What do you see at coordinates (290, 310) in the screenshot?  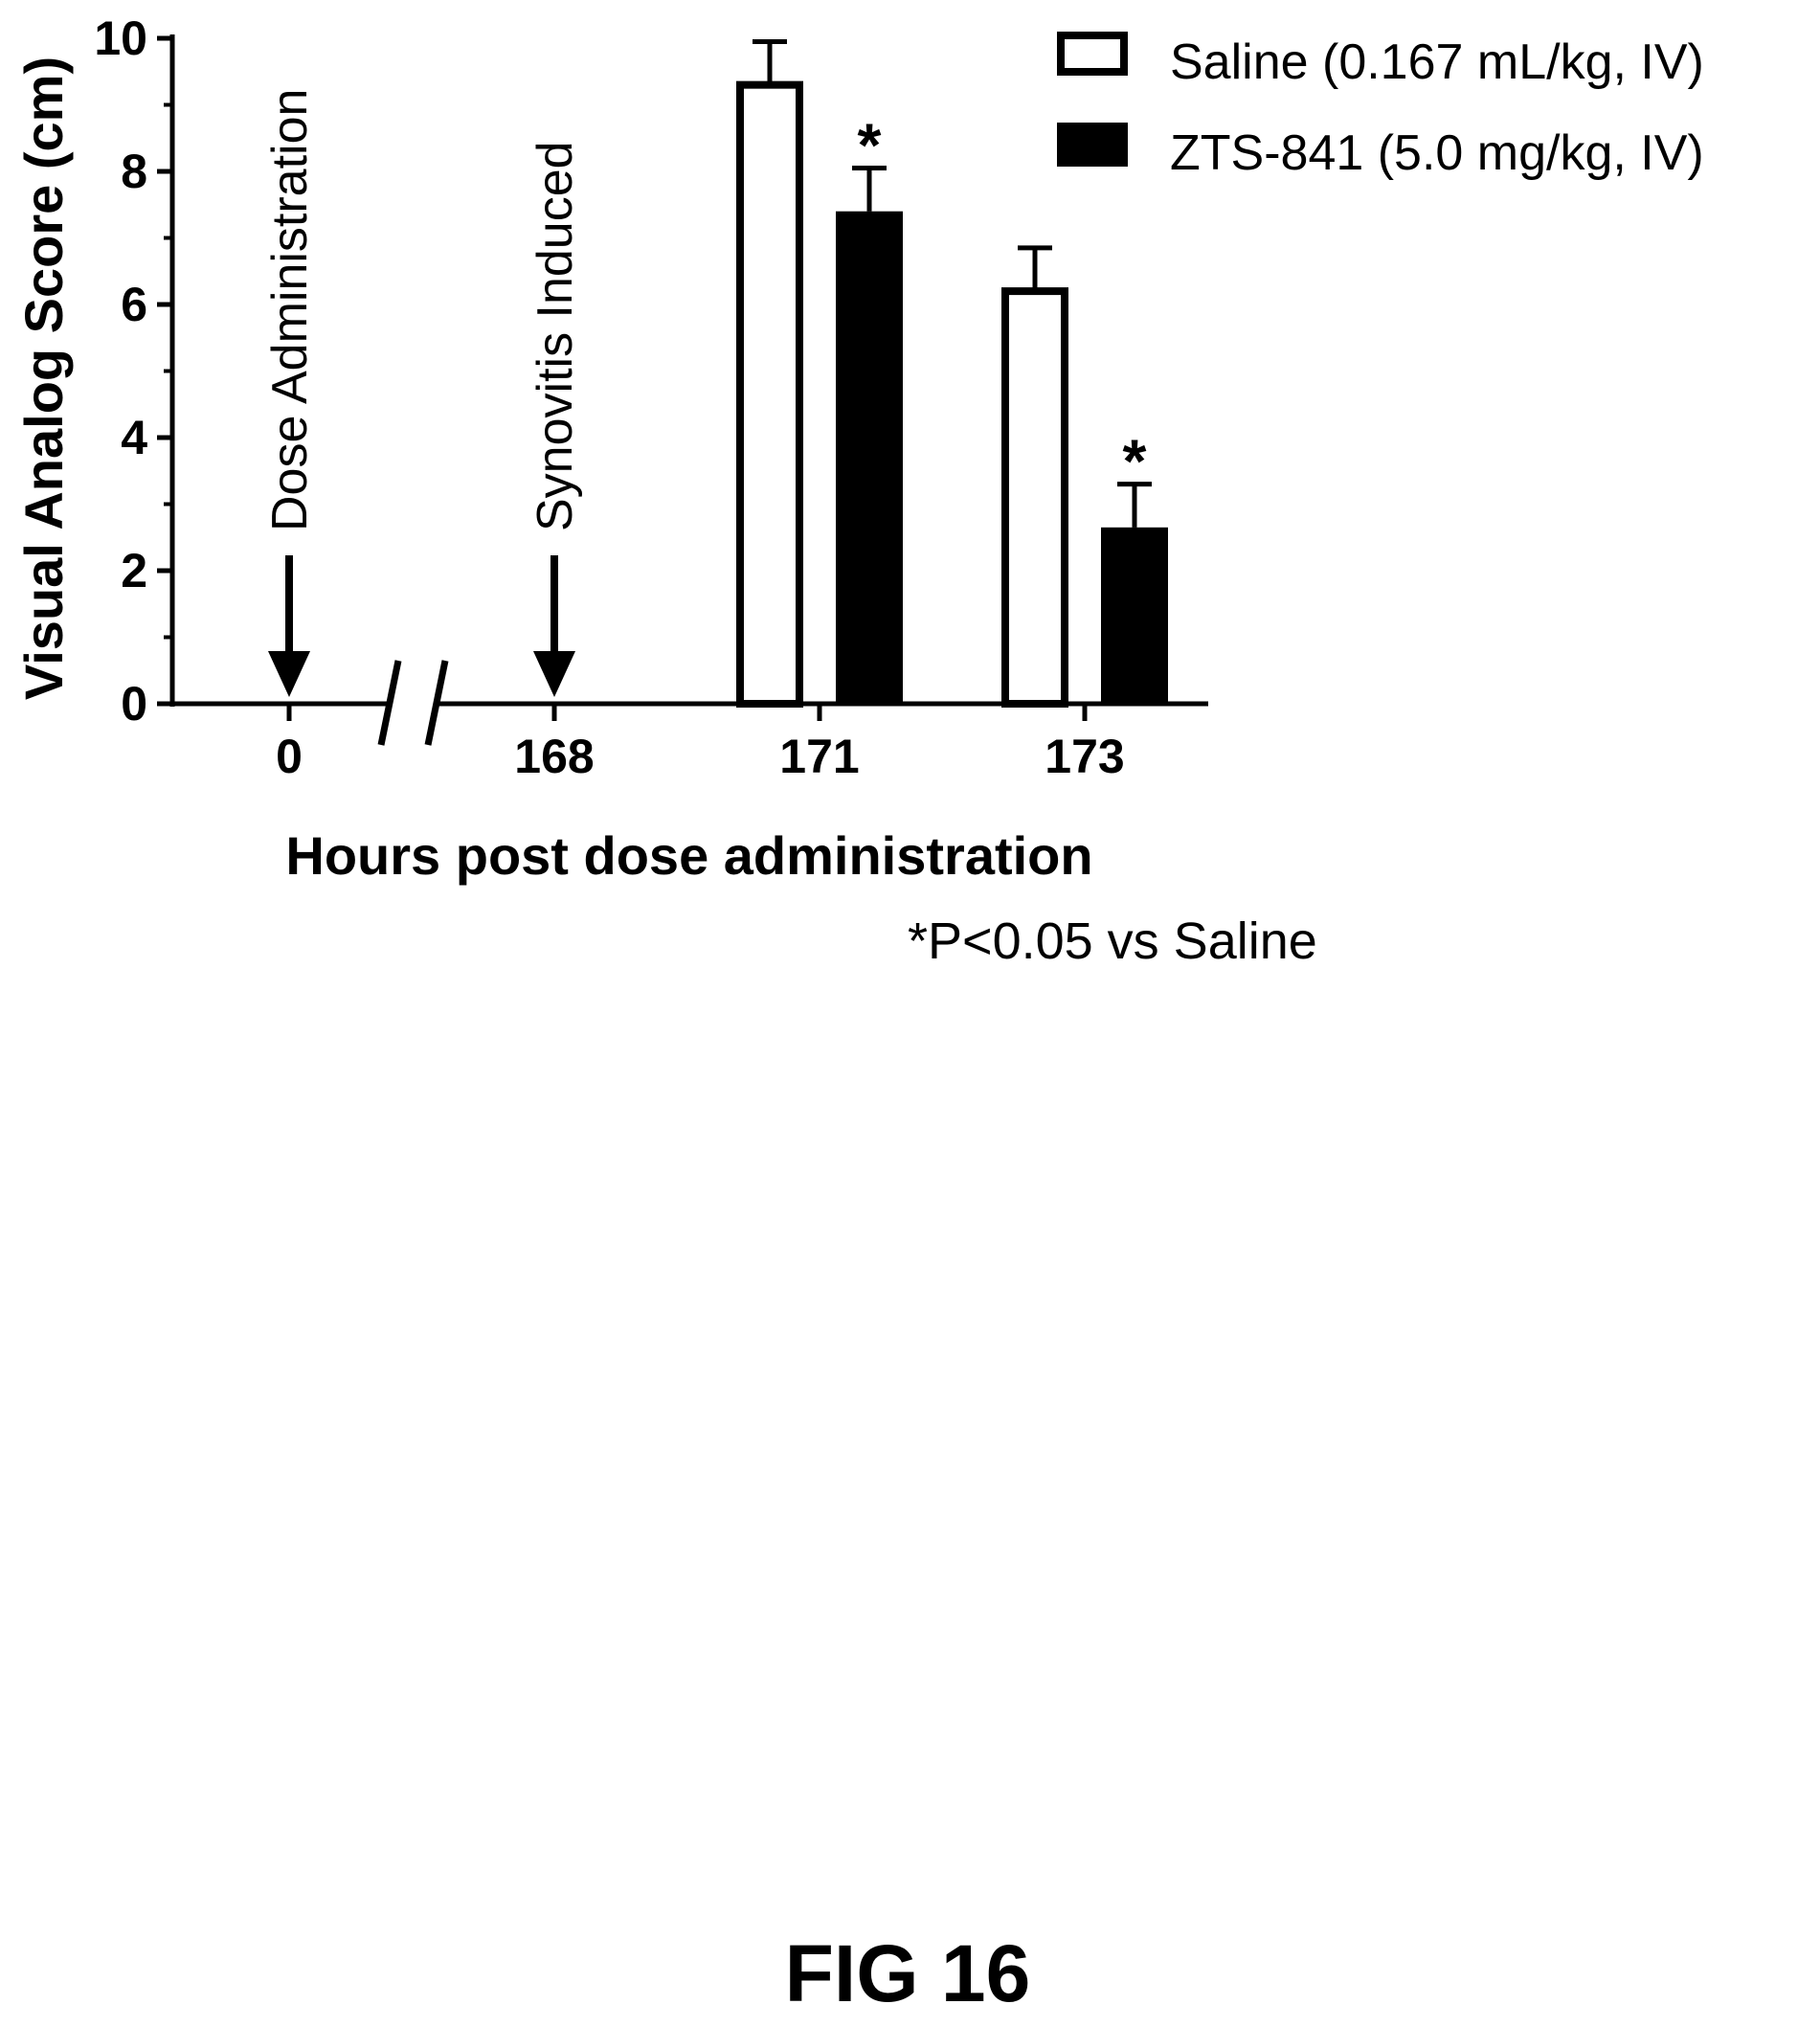 I see `event-label: Dose Administration` at bounding box center [290, 310].